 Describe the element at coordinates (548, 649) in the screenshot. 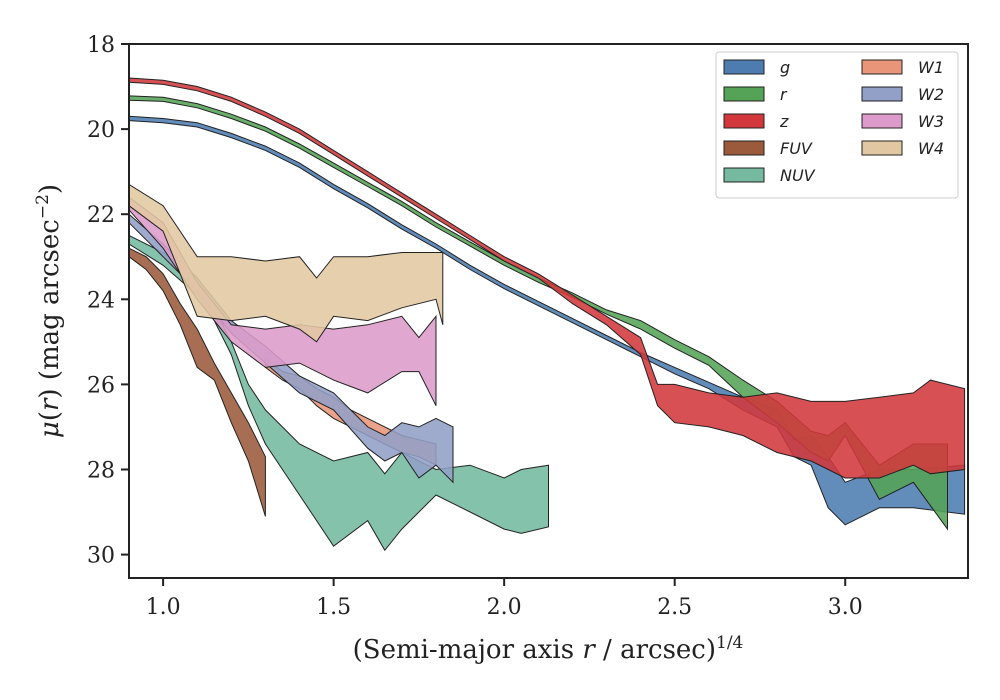

I see `x-axis-label: (Semi-major axis r / arcsec)1/4` at that location.